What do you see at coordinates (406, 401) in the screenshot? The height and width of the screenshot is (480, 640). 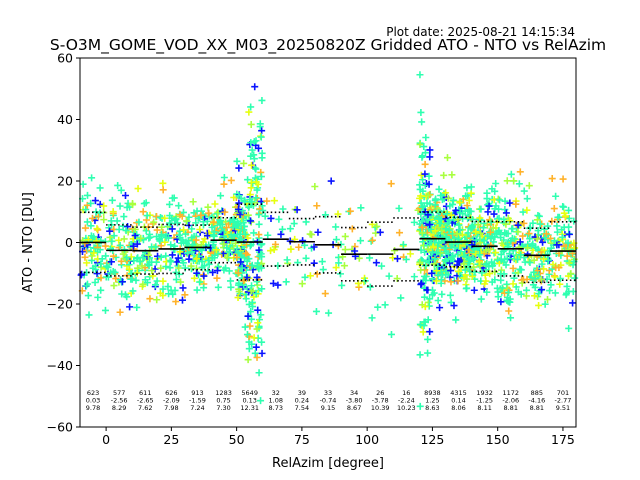 I see `bin-mean-label: -2.24` at bounding box center [406, 401].